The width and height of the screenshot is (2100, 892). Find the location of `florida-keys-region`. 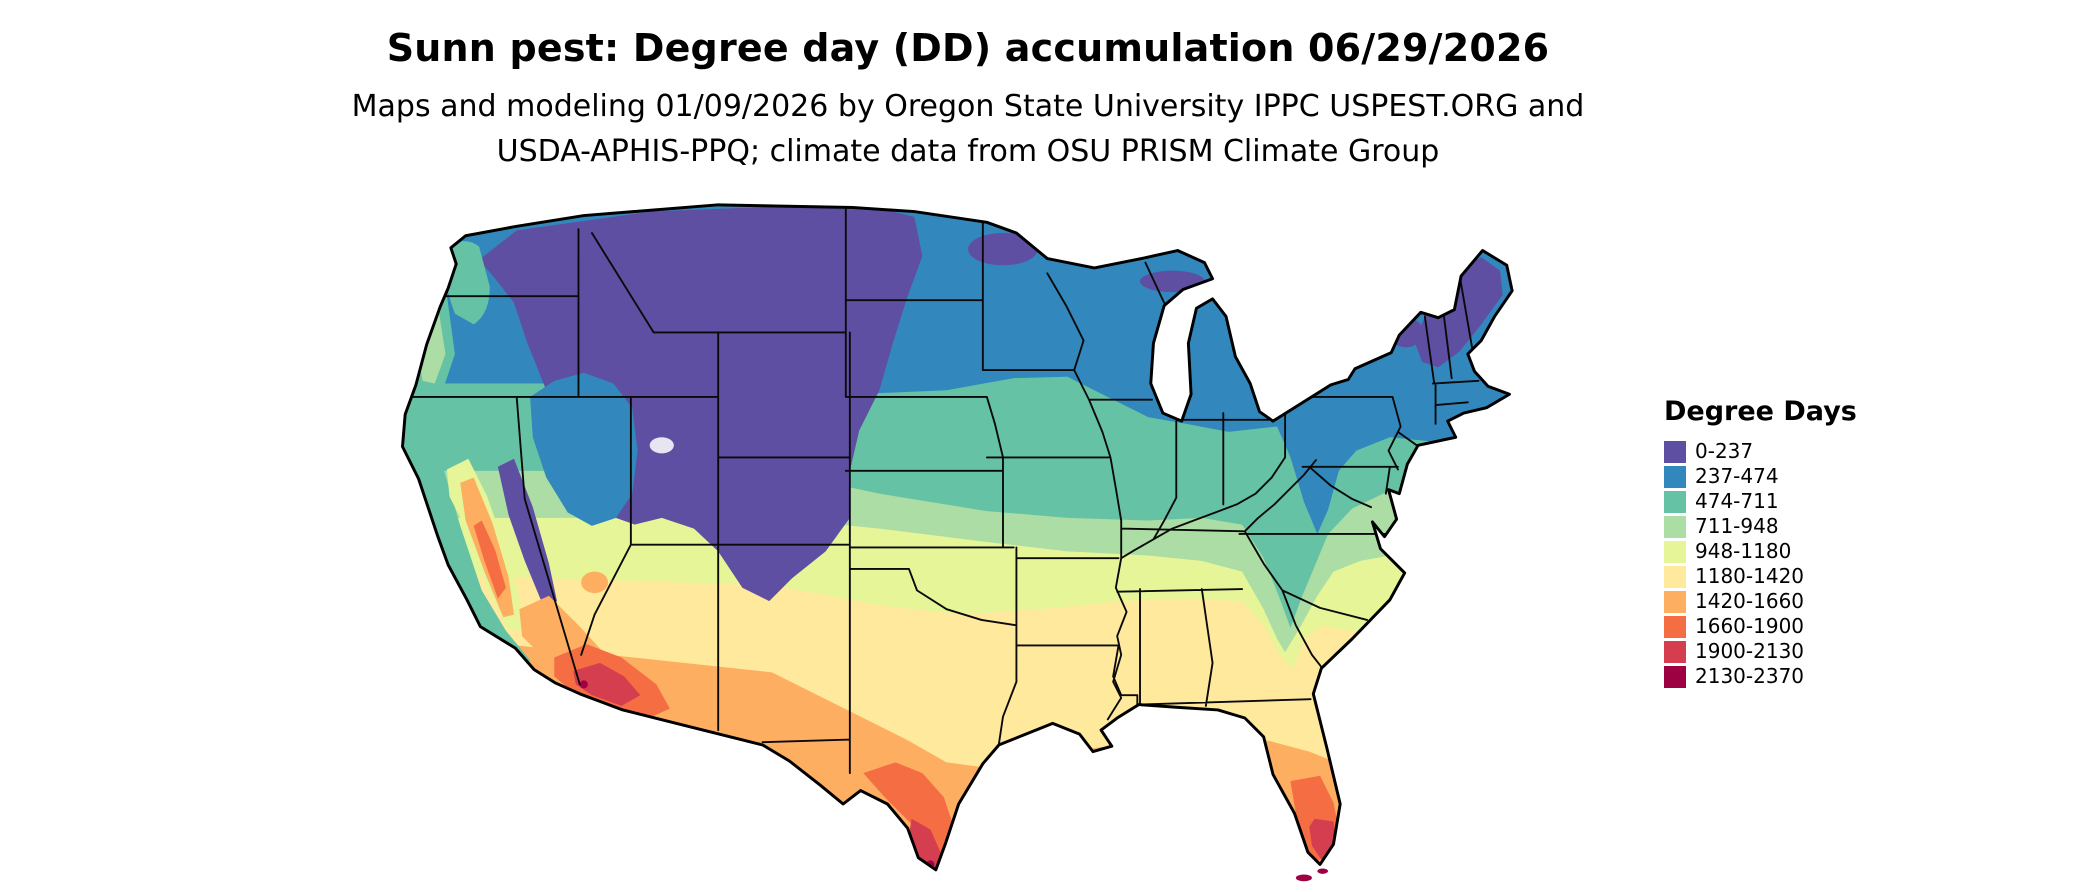

florida-keys-region is located at coordinates (1303, 878).